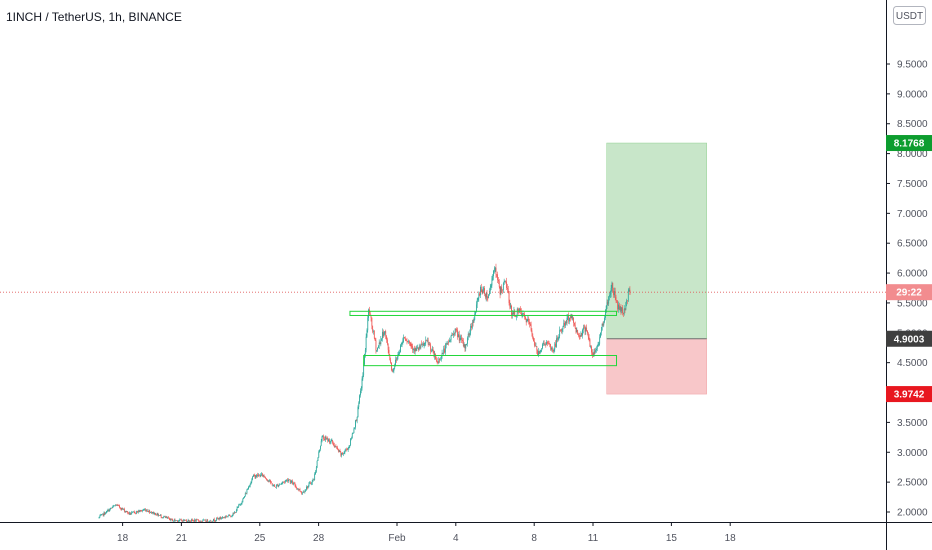 The width and height of the screenshot is (932, 550). What do you see at coordinates (483, 313) in the screenshot?
I see `upper-zone-rectangle` at bounding box center [483, 313].